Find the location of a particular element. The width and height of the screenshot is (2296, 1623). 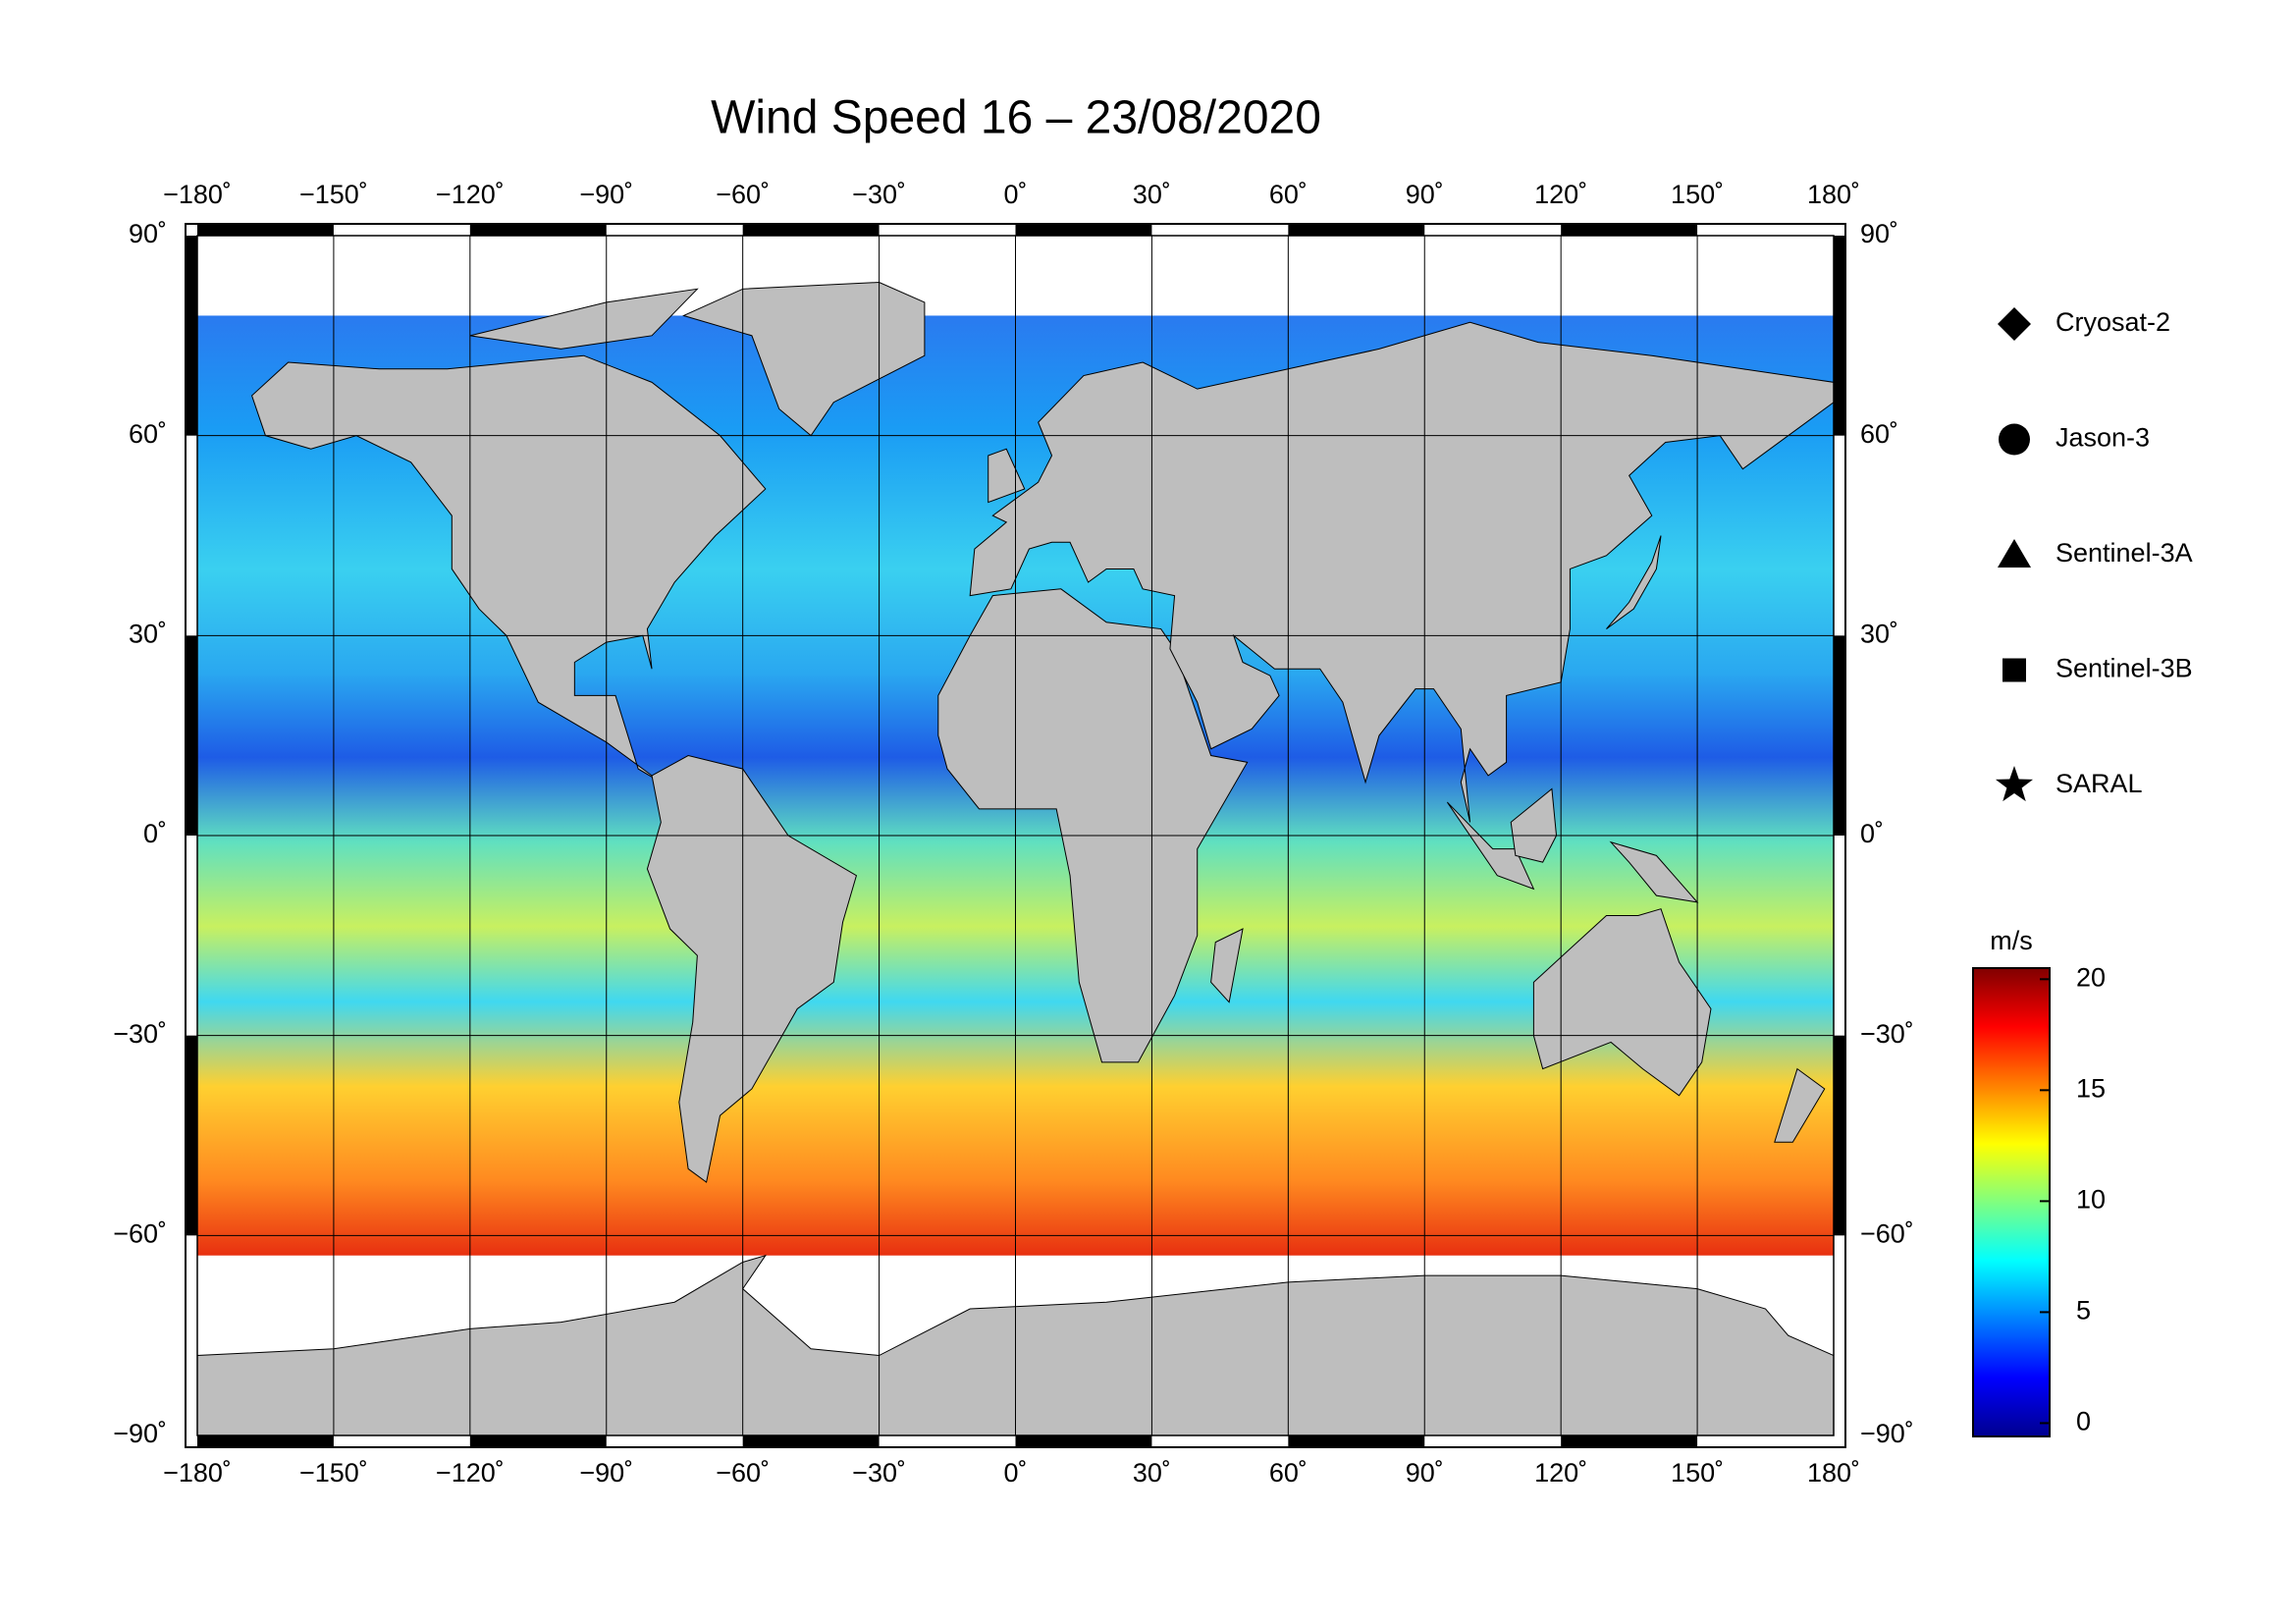

legend-label: Jason-3 is located at coordinates (2103, 438).